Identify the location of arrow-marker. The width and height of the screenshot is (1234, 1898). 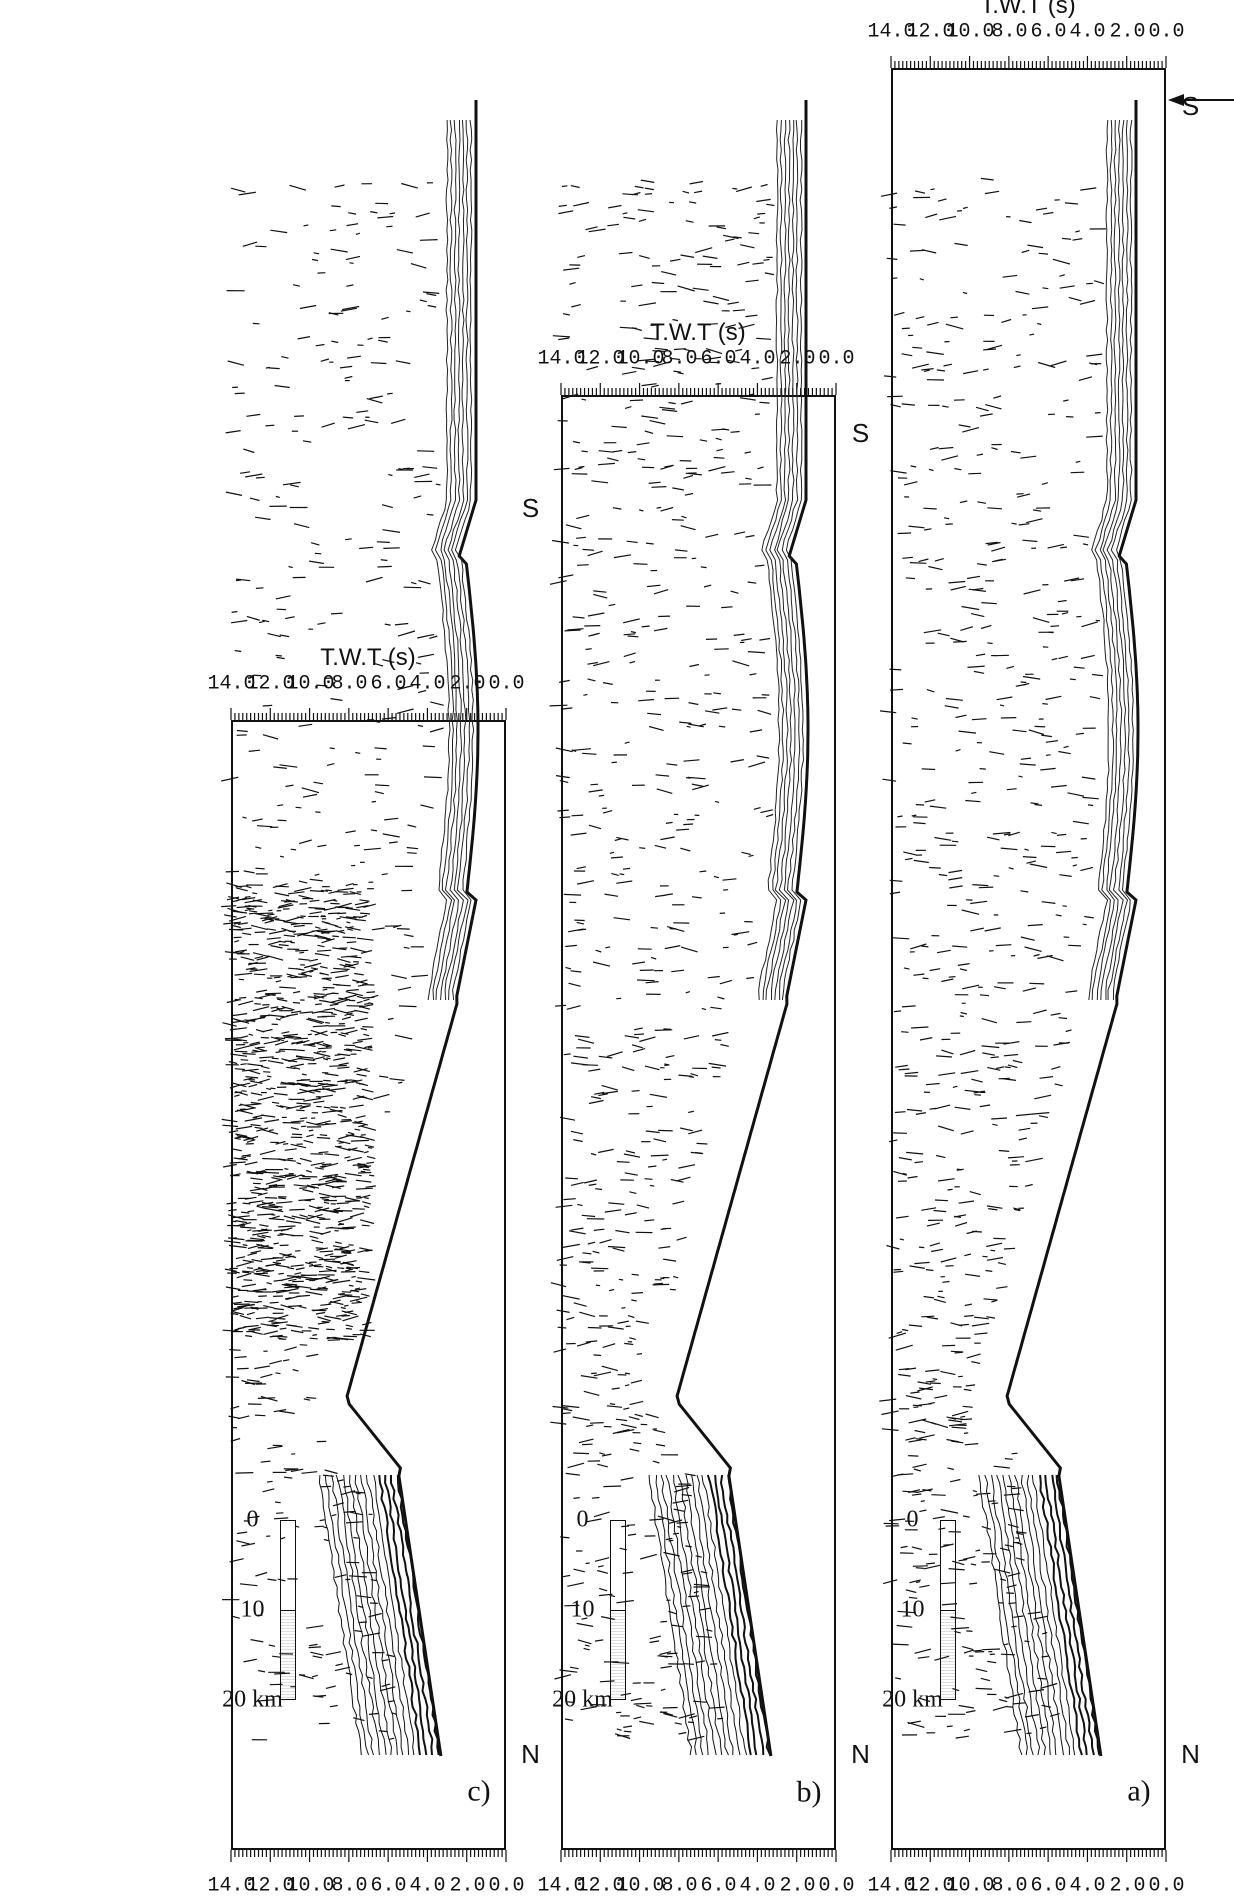
(1199, 120).